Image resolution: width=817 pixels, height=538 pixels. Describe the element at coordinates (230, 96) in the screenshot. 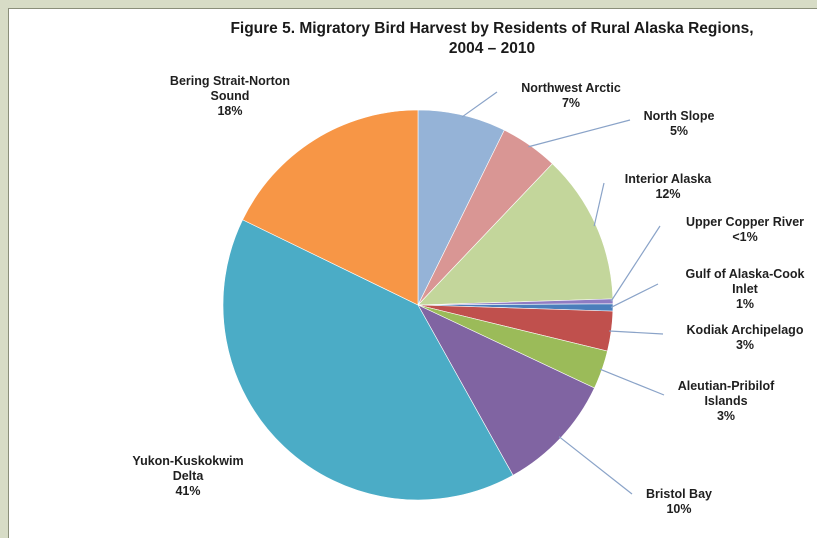

I see `slice-name-label-9: Sound` at that location.